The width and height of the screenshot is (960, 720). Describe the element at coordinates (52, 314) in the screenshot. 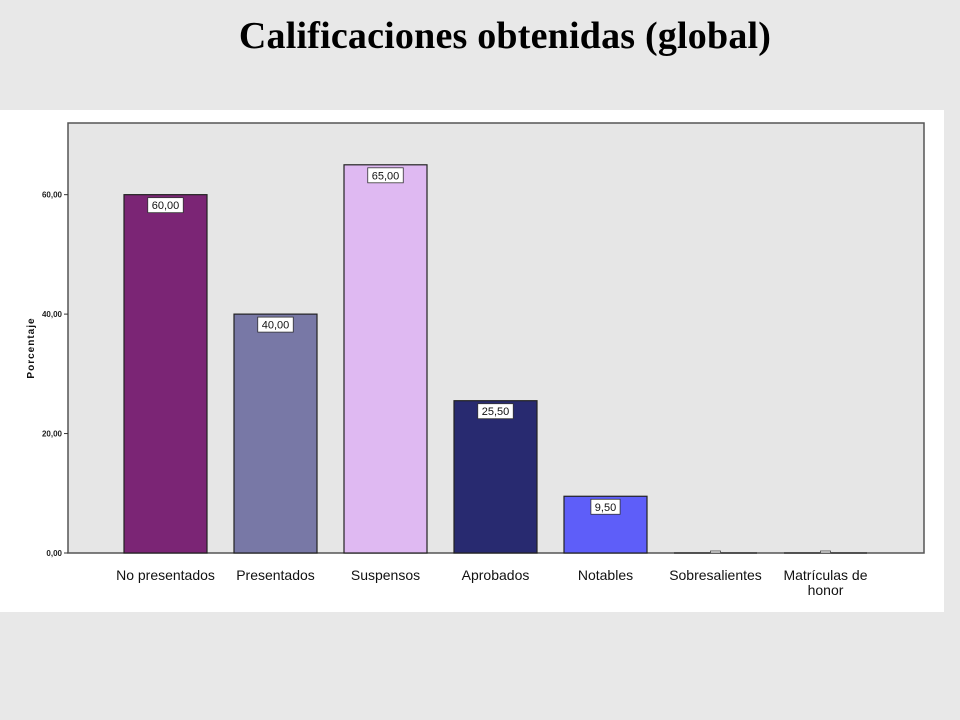

I see `y-tick-label: 40,00` at that location.